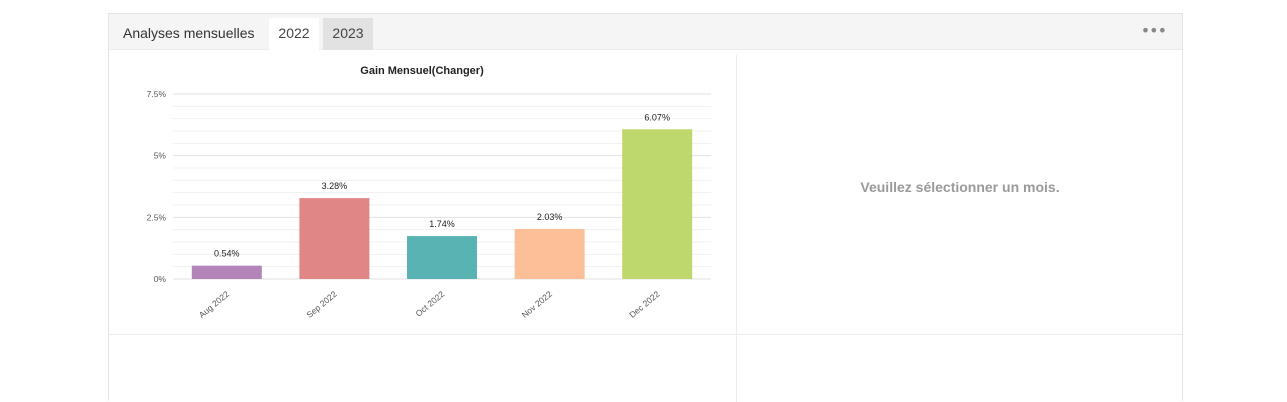 This screenshot has width=1287, height=402. Describe the element at coordinates (160, 279) in the screenshot. I see `y-tick-label: 0%` at that location.